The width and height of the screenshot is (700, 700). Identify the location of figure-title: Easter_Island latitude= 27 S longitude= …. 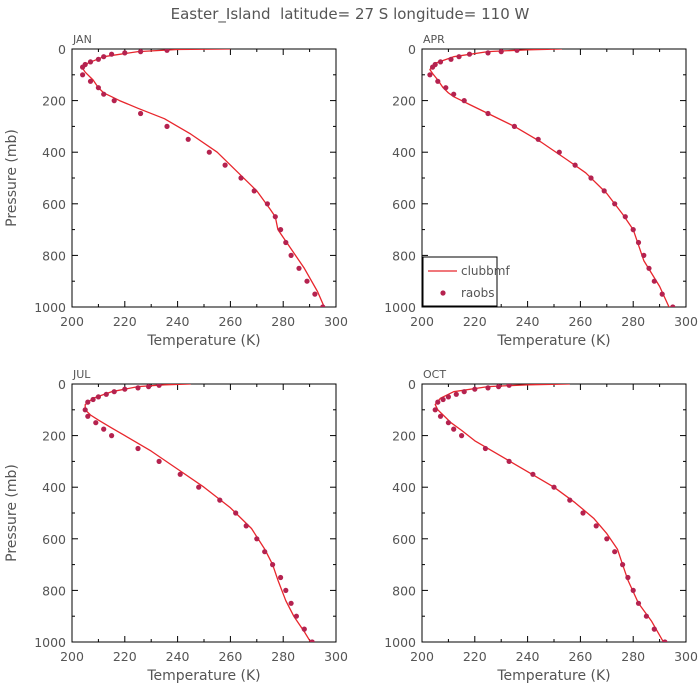
(350, 14).